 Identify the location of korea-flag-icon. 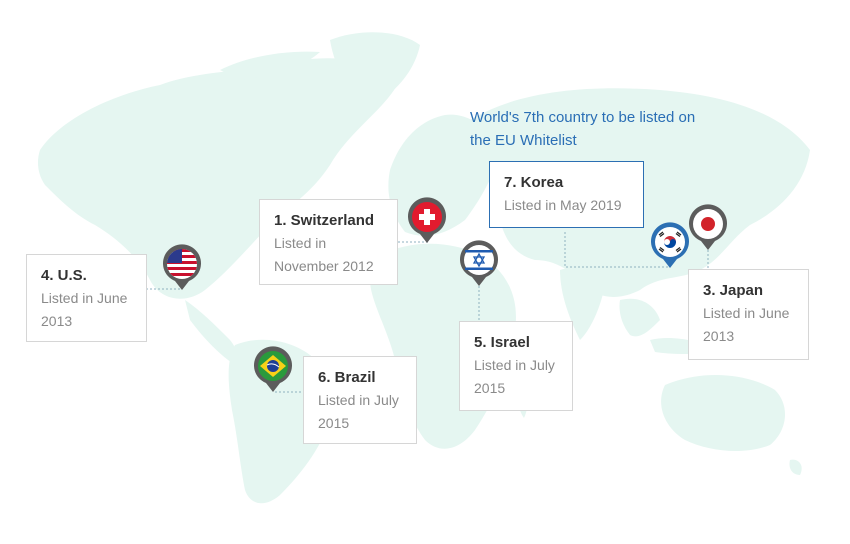
(670, 242).